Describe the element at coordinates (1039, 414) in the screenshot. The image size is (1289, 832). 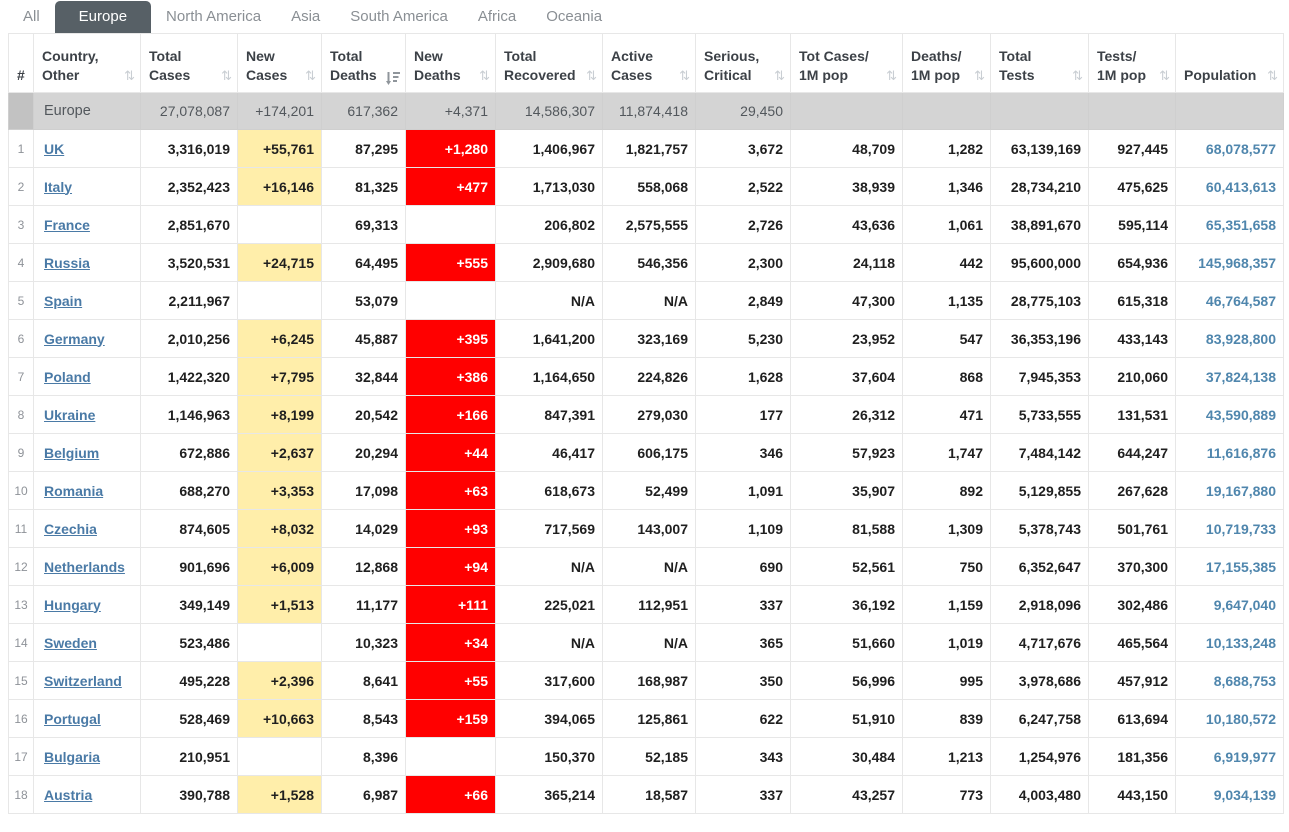
I see `cell-total-tests: 5,733,555` at that location.